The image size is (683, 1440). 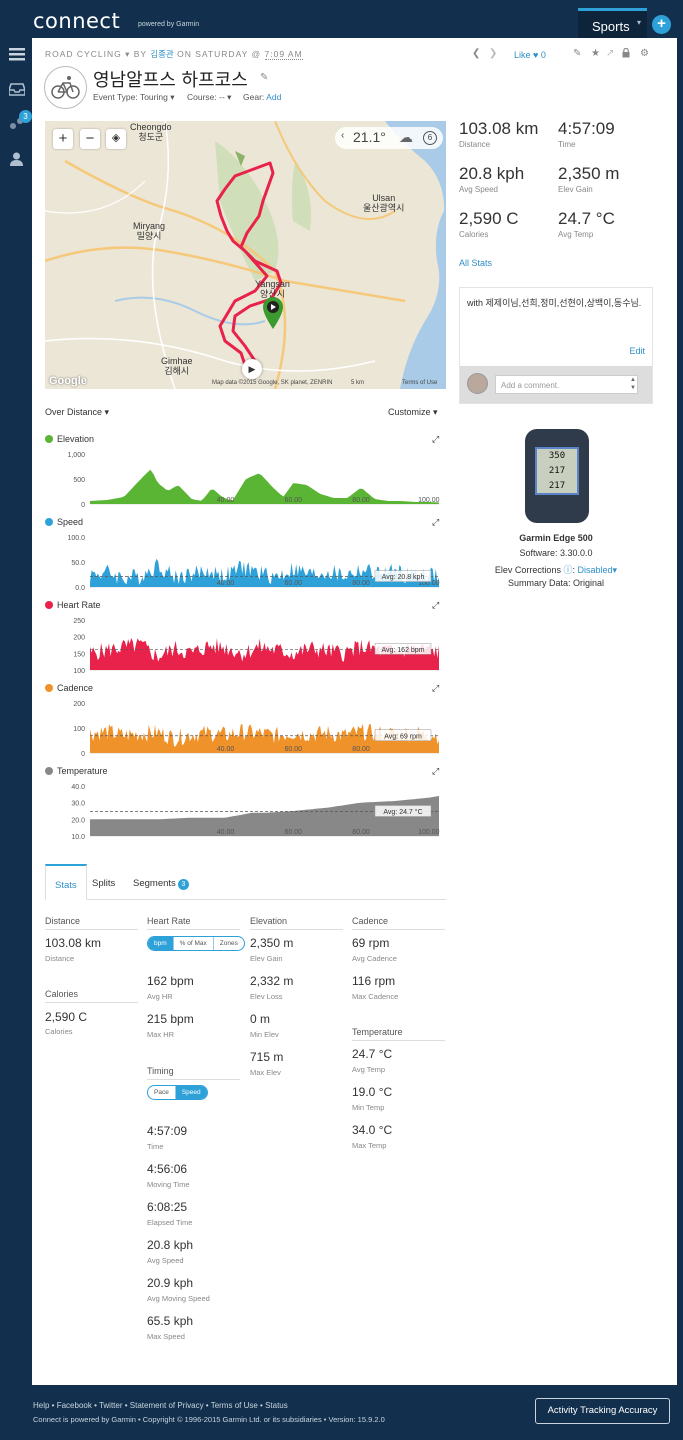 What do you see at coordinates (69, 439) in the screenshot?
I see `chart-title-elevation: Elevation` at bounding box center [69, 439].